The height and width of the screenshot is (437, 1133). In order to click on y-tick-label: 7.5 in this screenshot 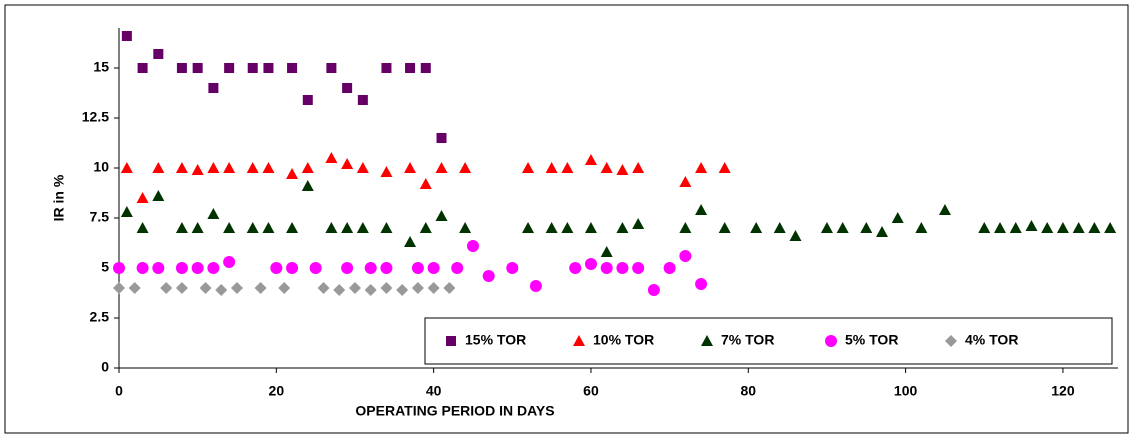, I will do `click(100, 217)`.